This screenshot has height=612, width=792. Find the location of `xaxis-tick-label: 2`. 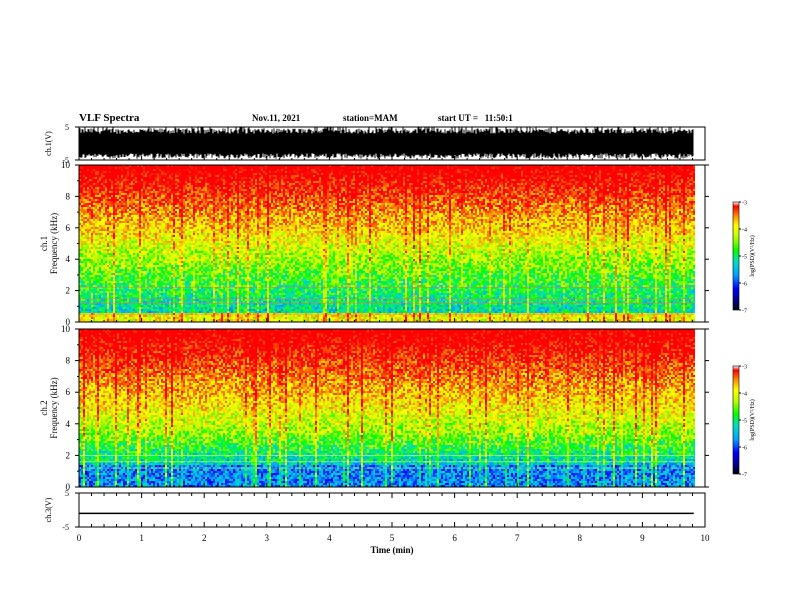

xaxis-tick-label: 2 is located at coordinates (204, 538).